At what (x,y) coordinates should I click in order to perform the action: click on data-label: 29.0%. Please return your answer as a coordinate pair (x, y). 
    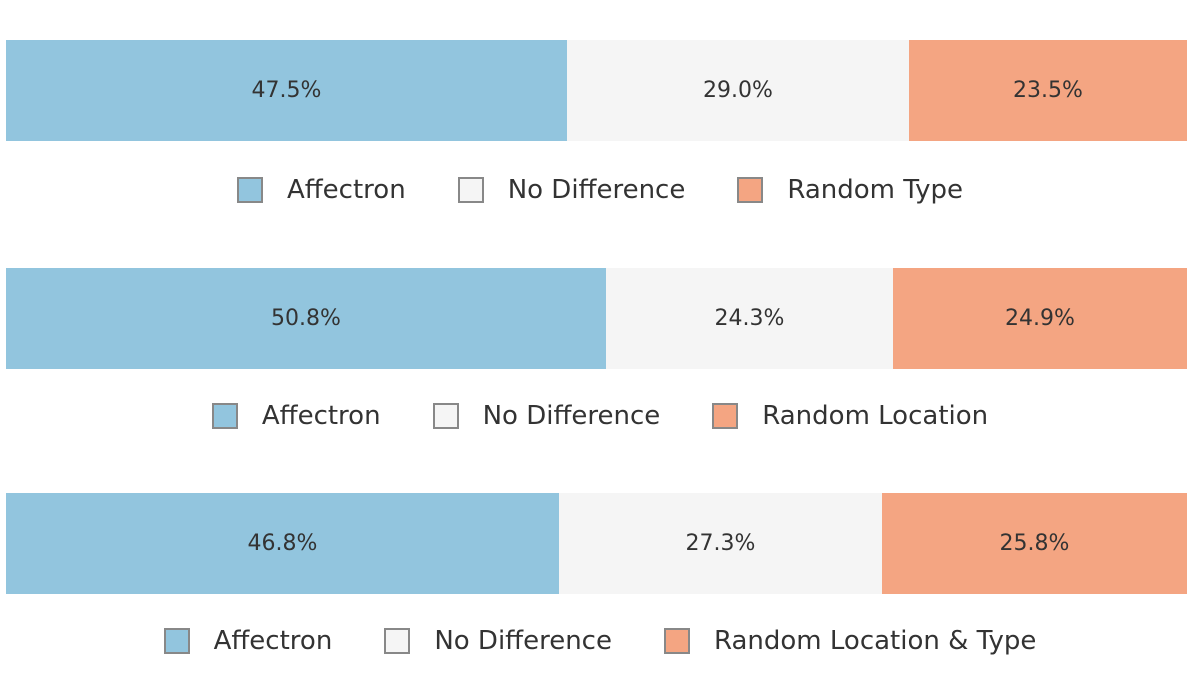
    Looking at the image, I should click on (738, 90).